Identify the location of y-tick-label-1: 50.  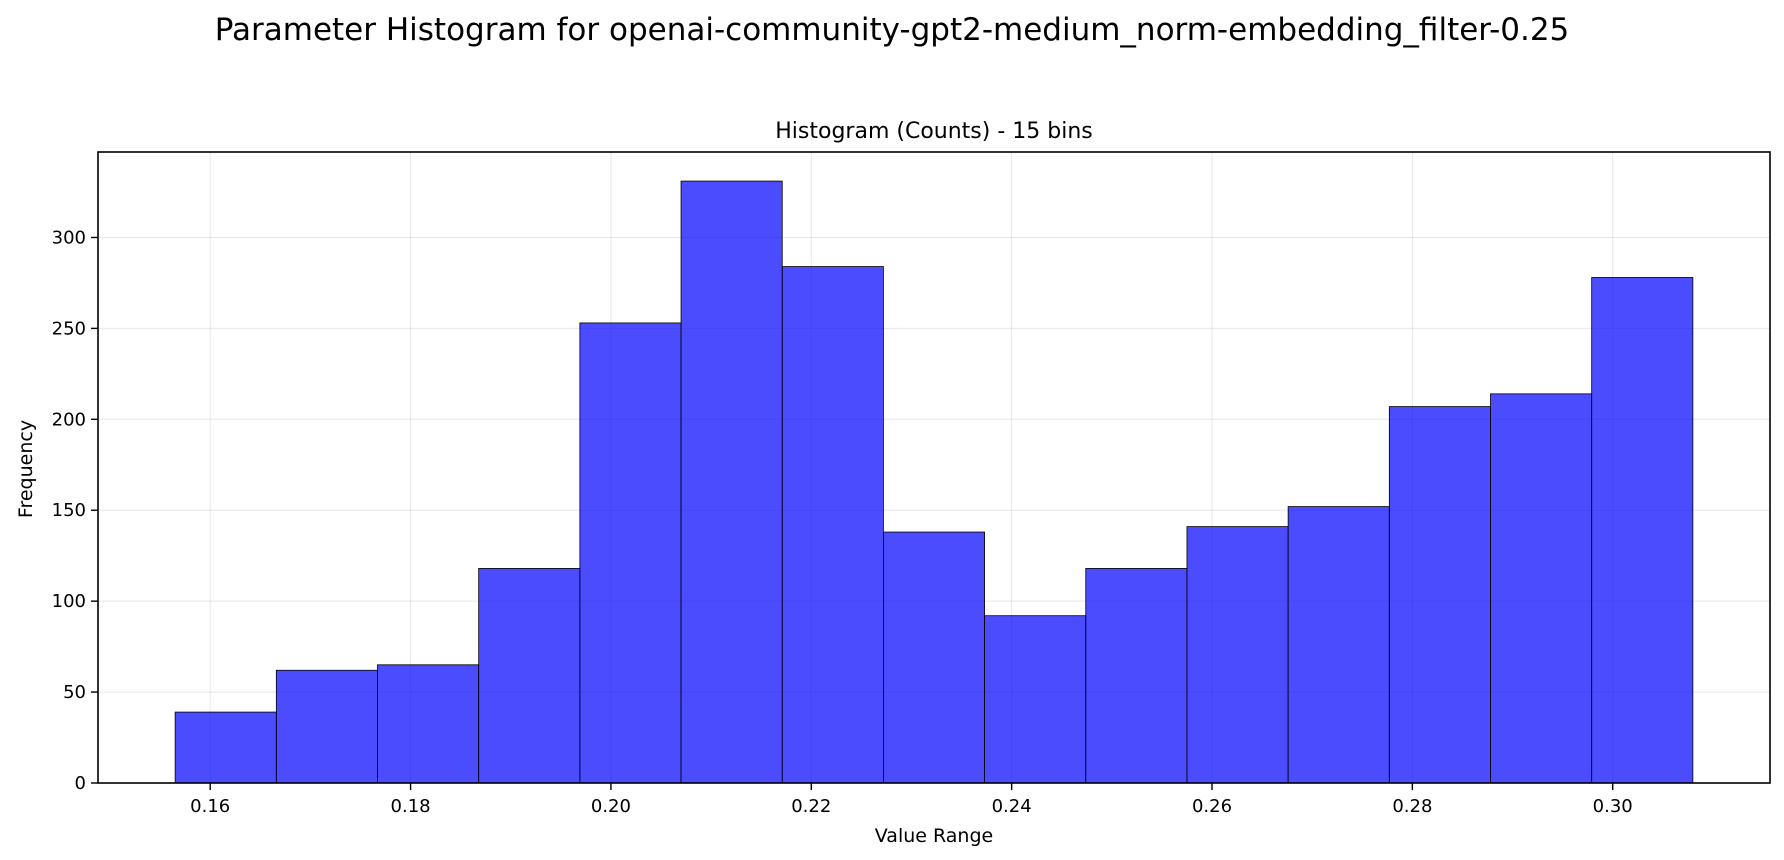
(74, 692).